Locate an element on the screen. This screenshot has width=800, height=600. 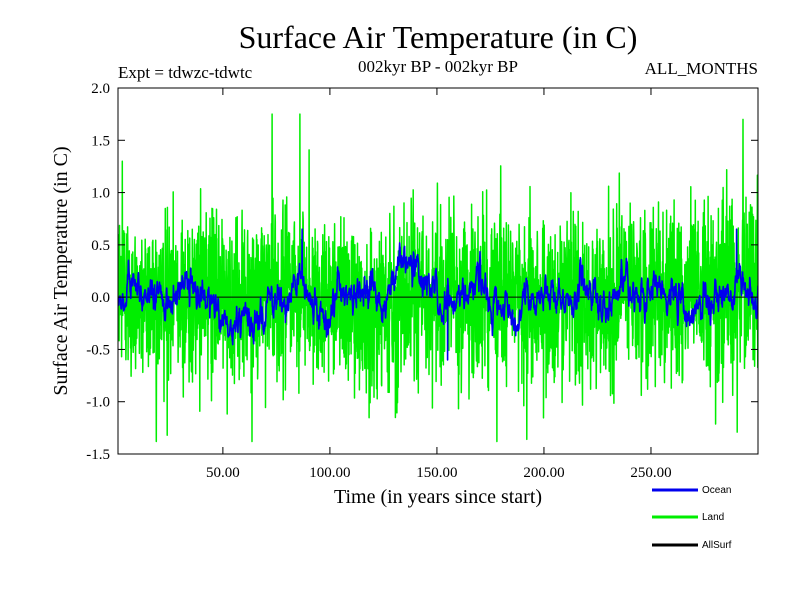
chart-subtitle-left: Expt = tdwzc-tdwtc is located at coordinates (185, 72).